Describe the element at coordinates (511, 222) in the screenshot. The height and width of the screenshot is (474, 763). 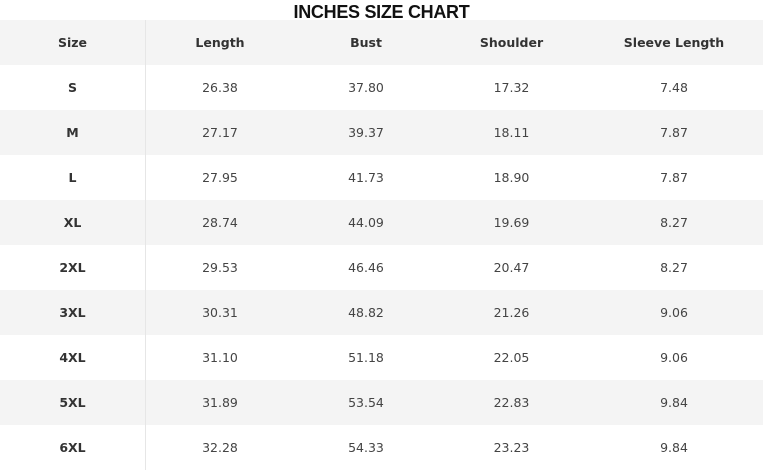
I see `cell-shoulder: 19.69` at that location.